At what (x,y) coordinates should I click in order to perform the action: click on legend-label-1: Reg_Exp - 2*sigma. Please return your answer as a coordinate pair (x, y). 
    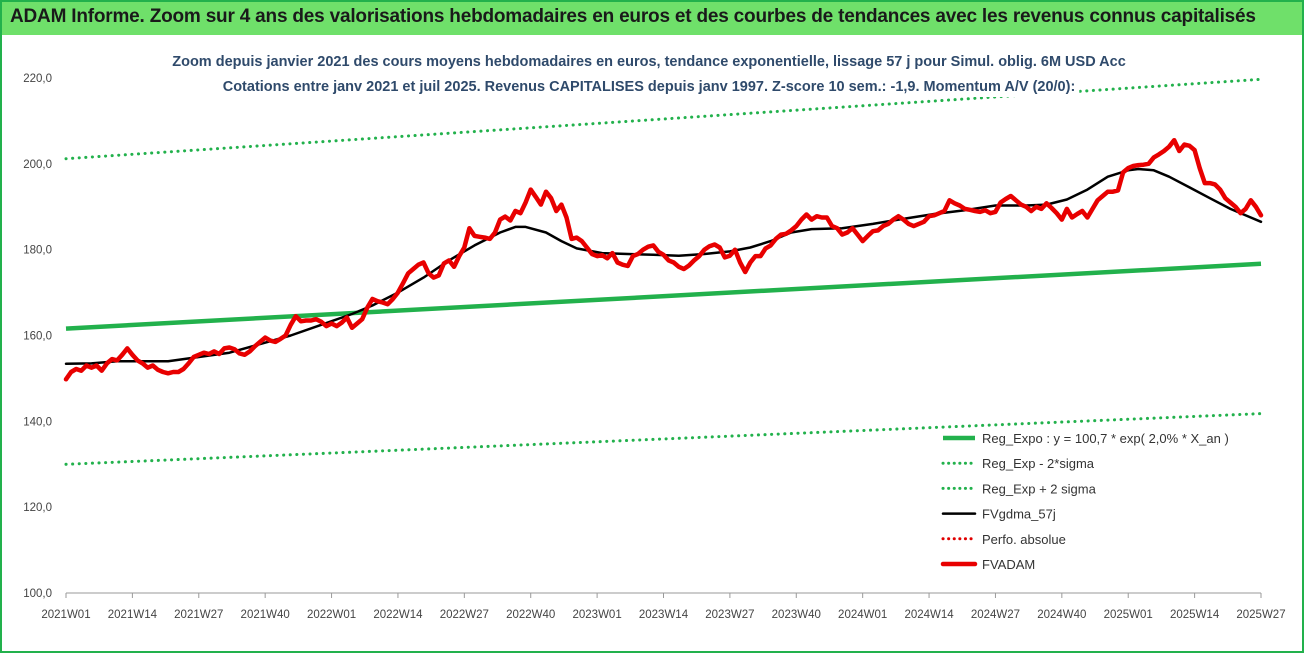
    Looking at the image, I should click on (1038, 463).